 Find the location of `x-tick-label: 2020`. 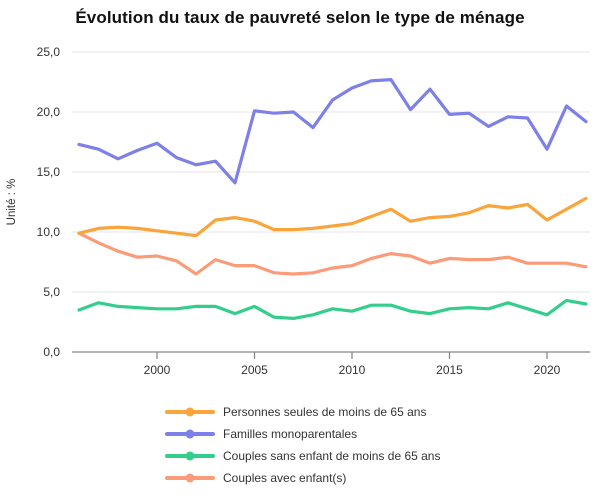

x-tick-label: 2020 is located at coordinates (547, 370).